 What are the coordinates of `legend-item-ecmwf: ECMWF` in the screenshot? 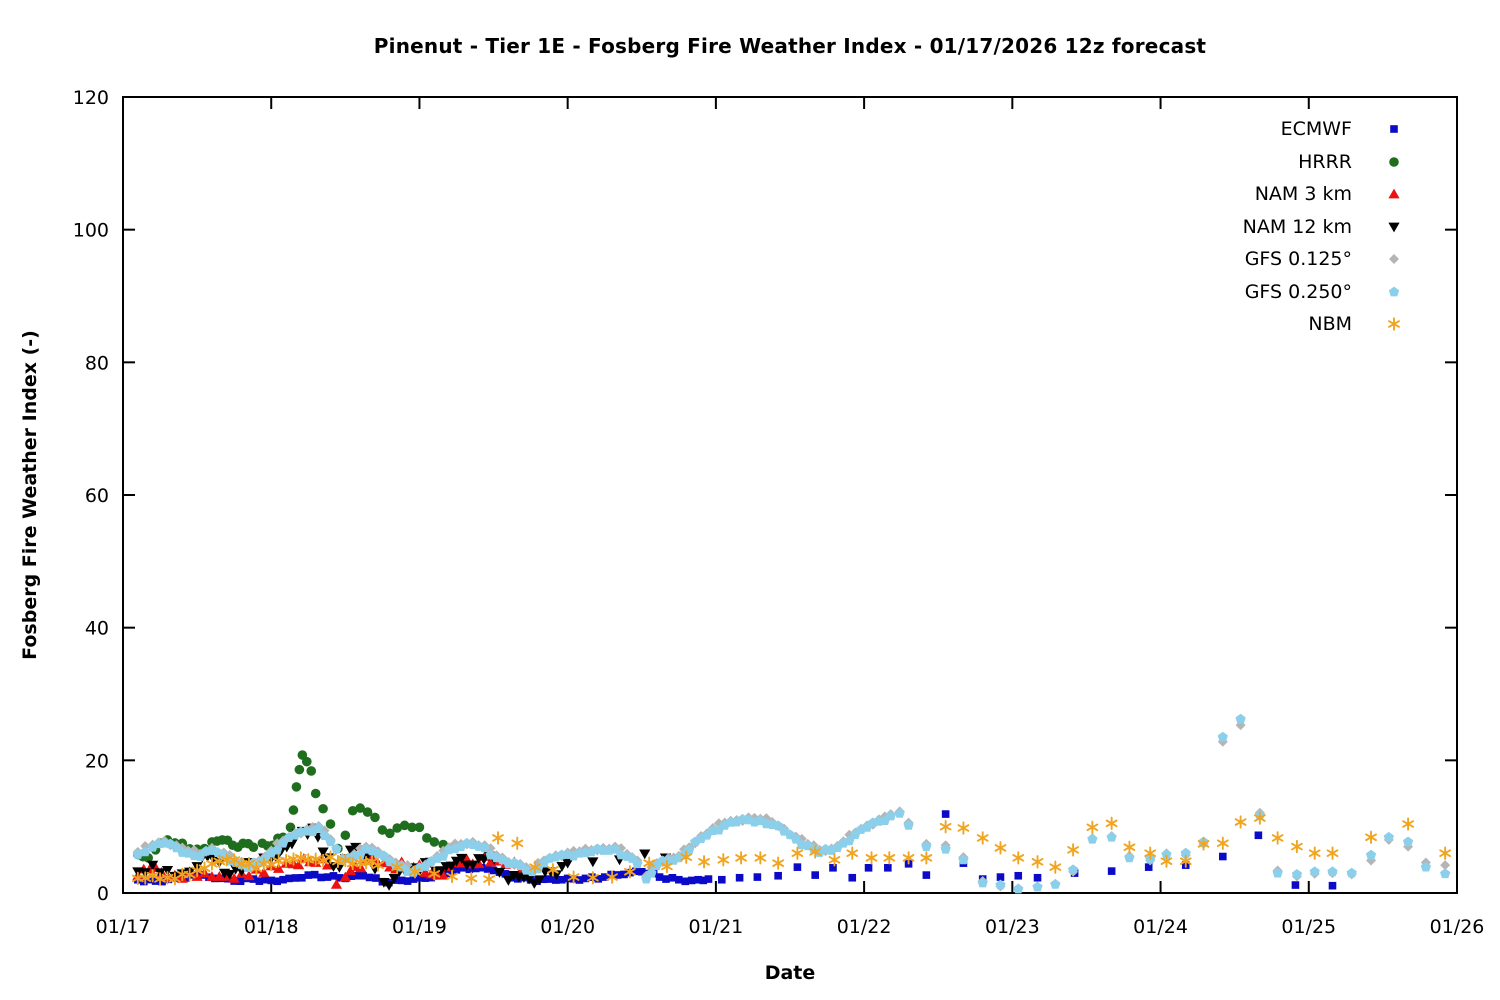 It's located at (1324, 129).